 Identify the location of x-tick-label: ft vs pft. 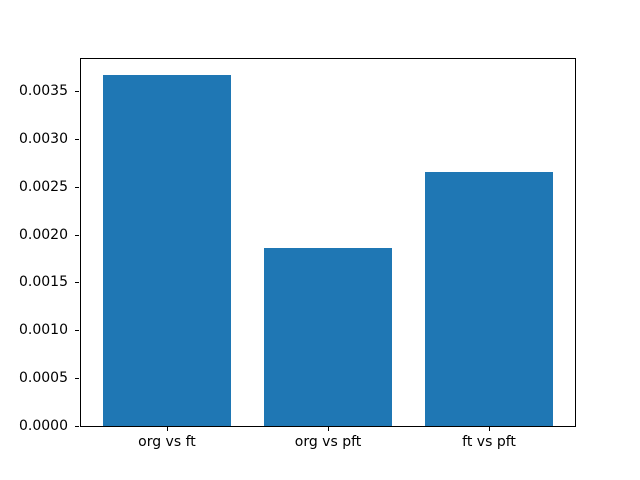
(489, 442).